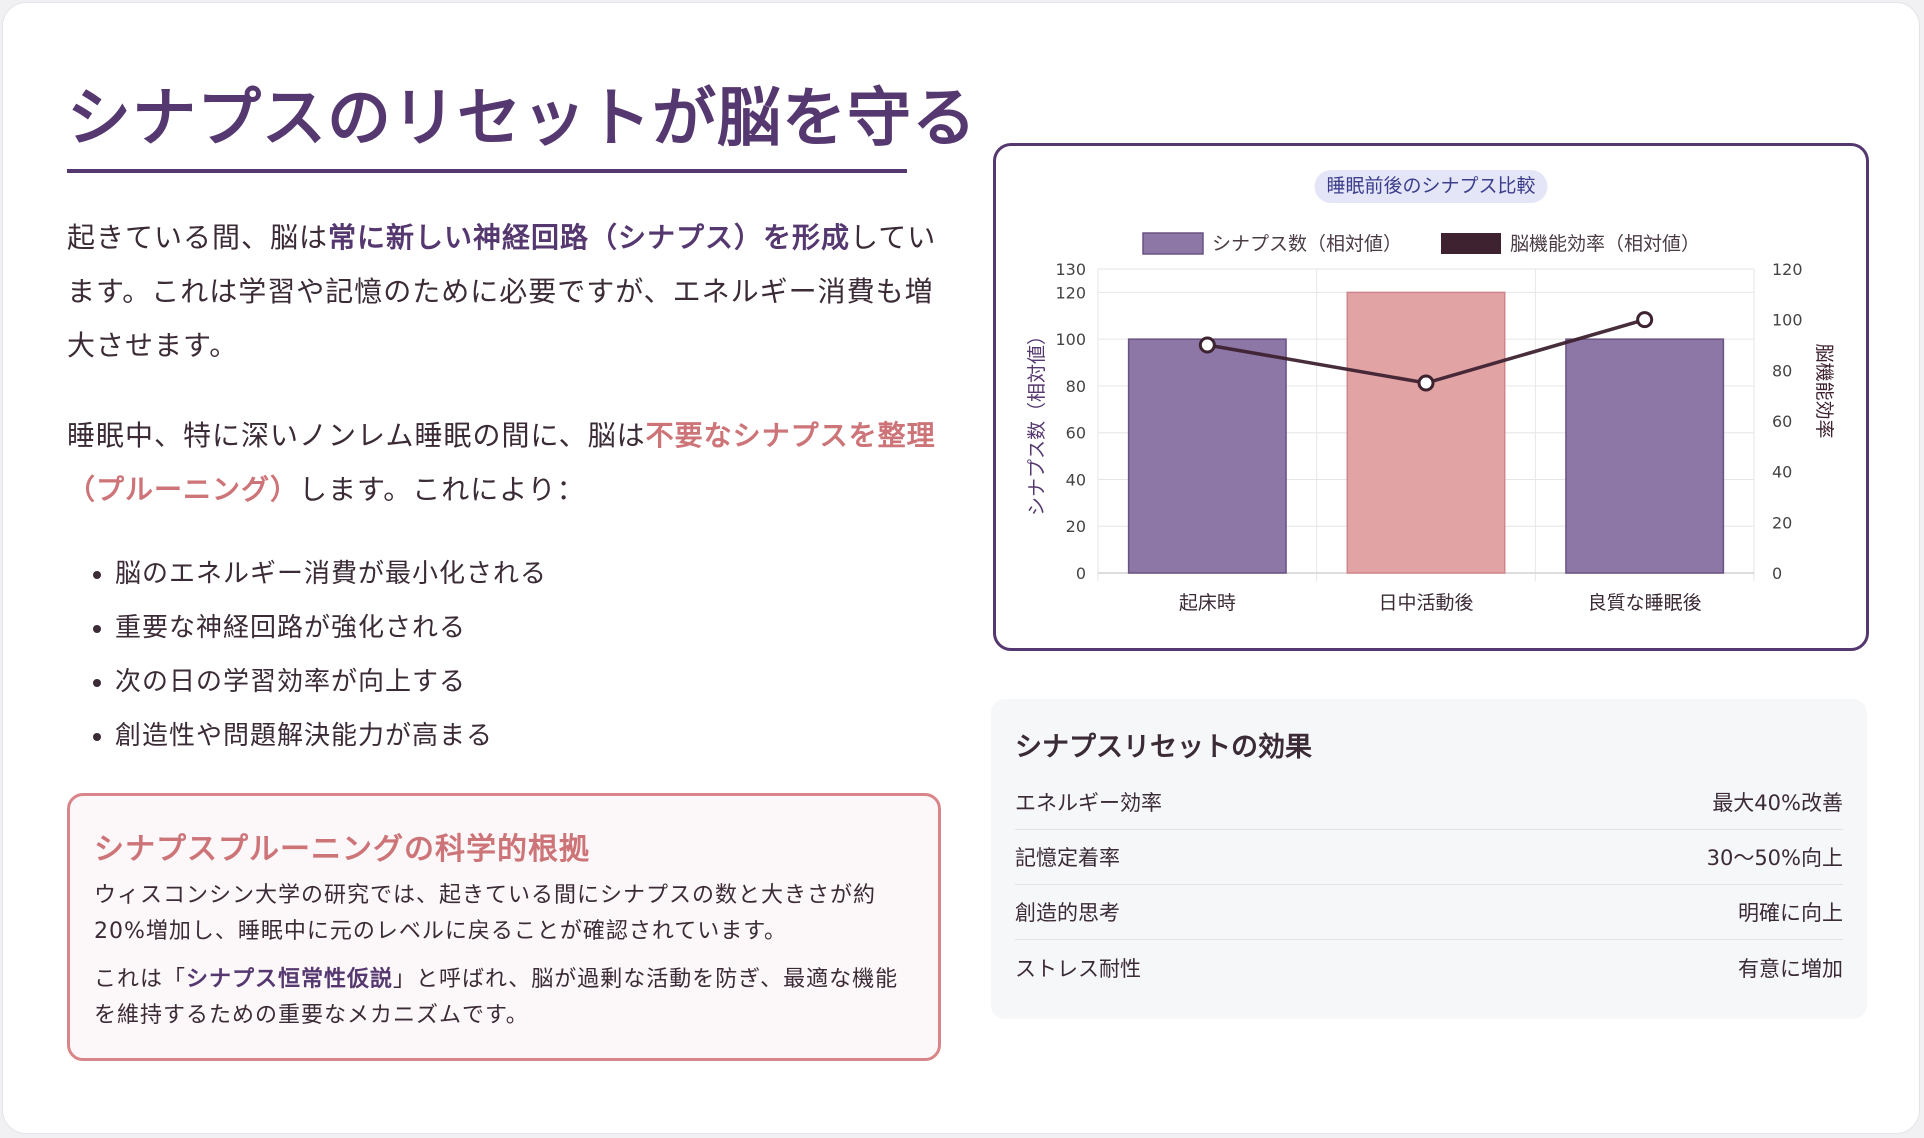 This screenshot has height=1138, width=1924. I want to click on chart-title-pill, so click(1431, 186).